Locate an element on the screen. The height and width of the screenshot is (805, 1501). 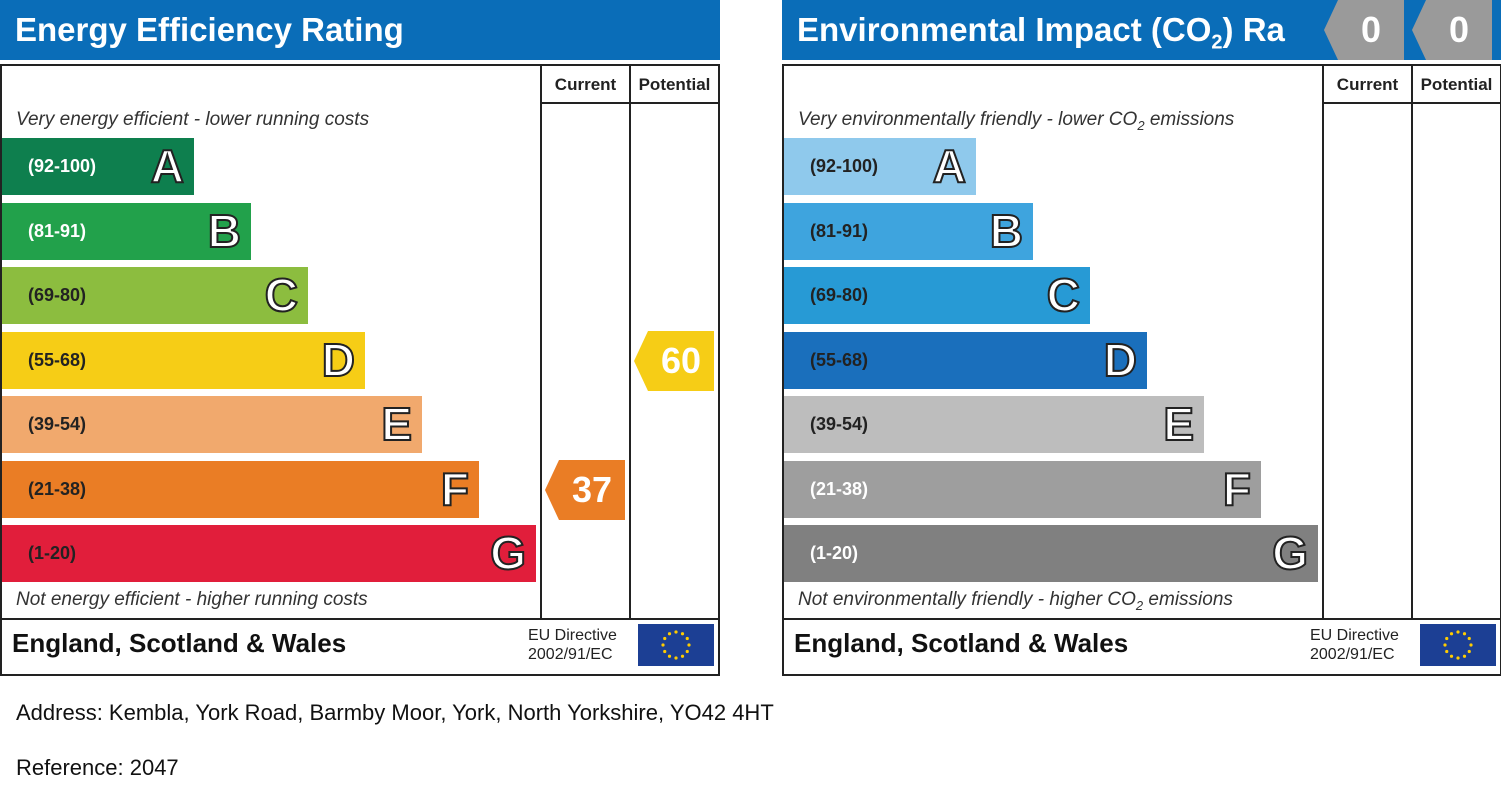
potential-rating-pointer: 60 is located at coordinates (674, 360).